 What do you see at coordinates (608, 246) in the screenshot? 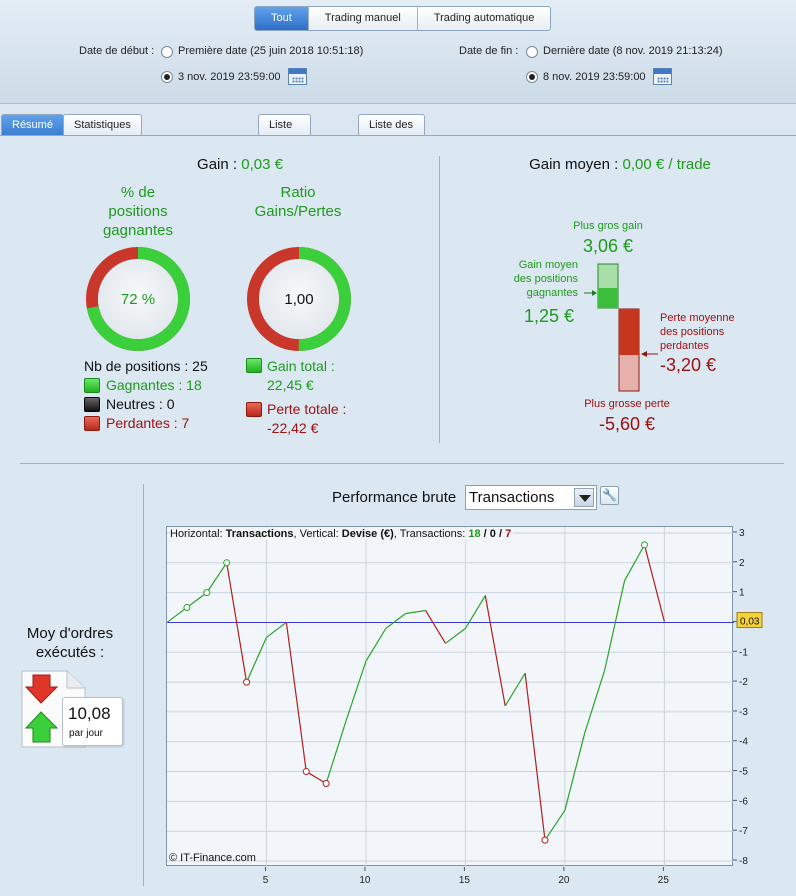
I see `plus-gros-gain-value: 3,06 €` at bounding box center [608, 246].